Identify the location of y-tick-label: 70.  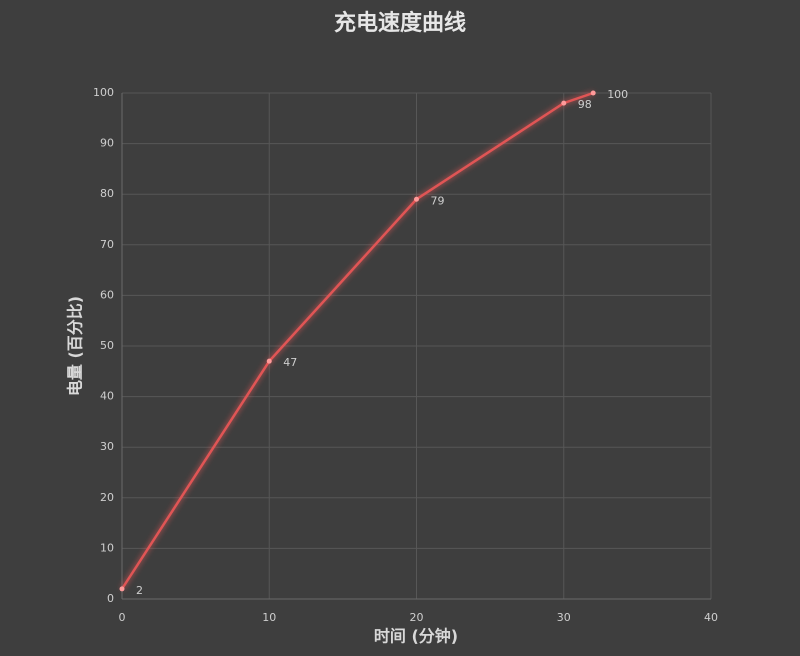
(107, 244).